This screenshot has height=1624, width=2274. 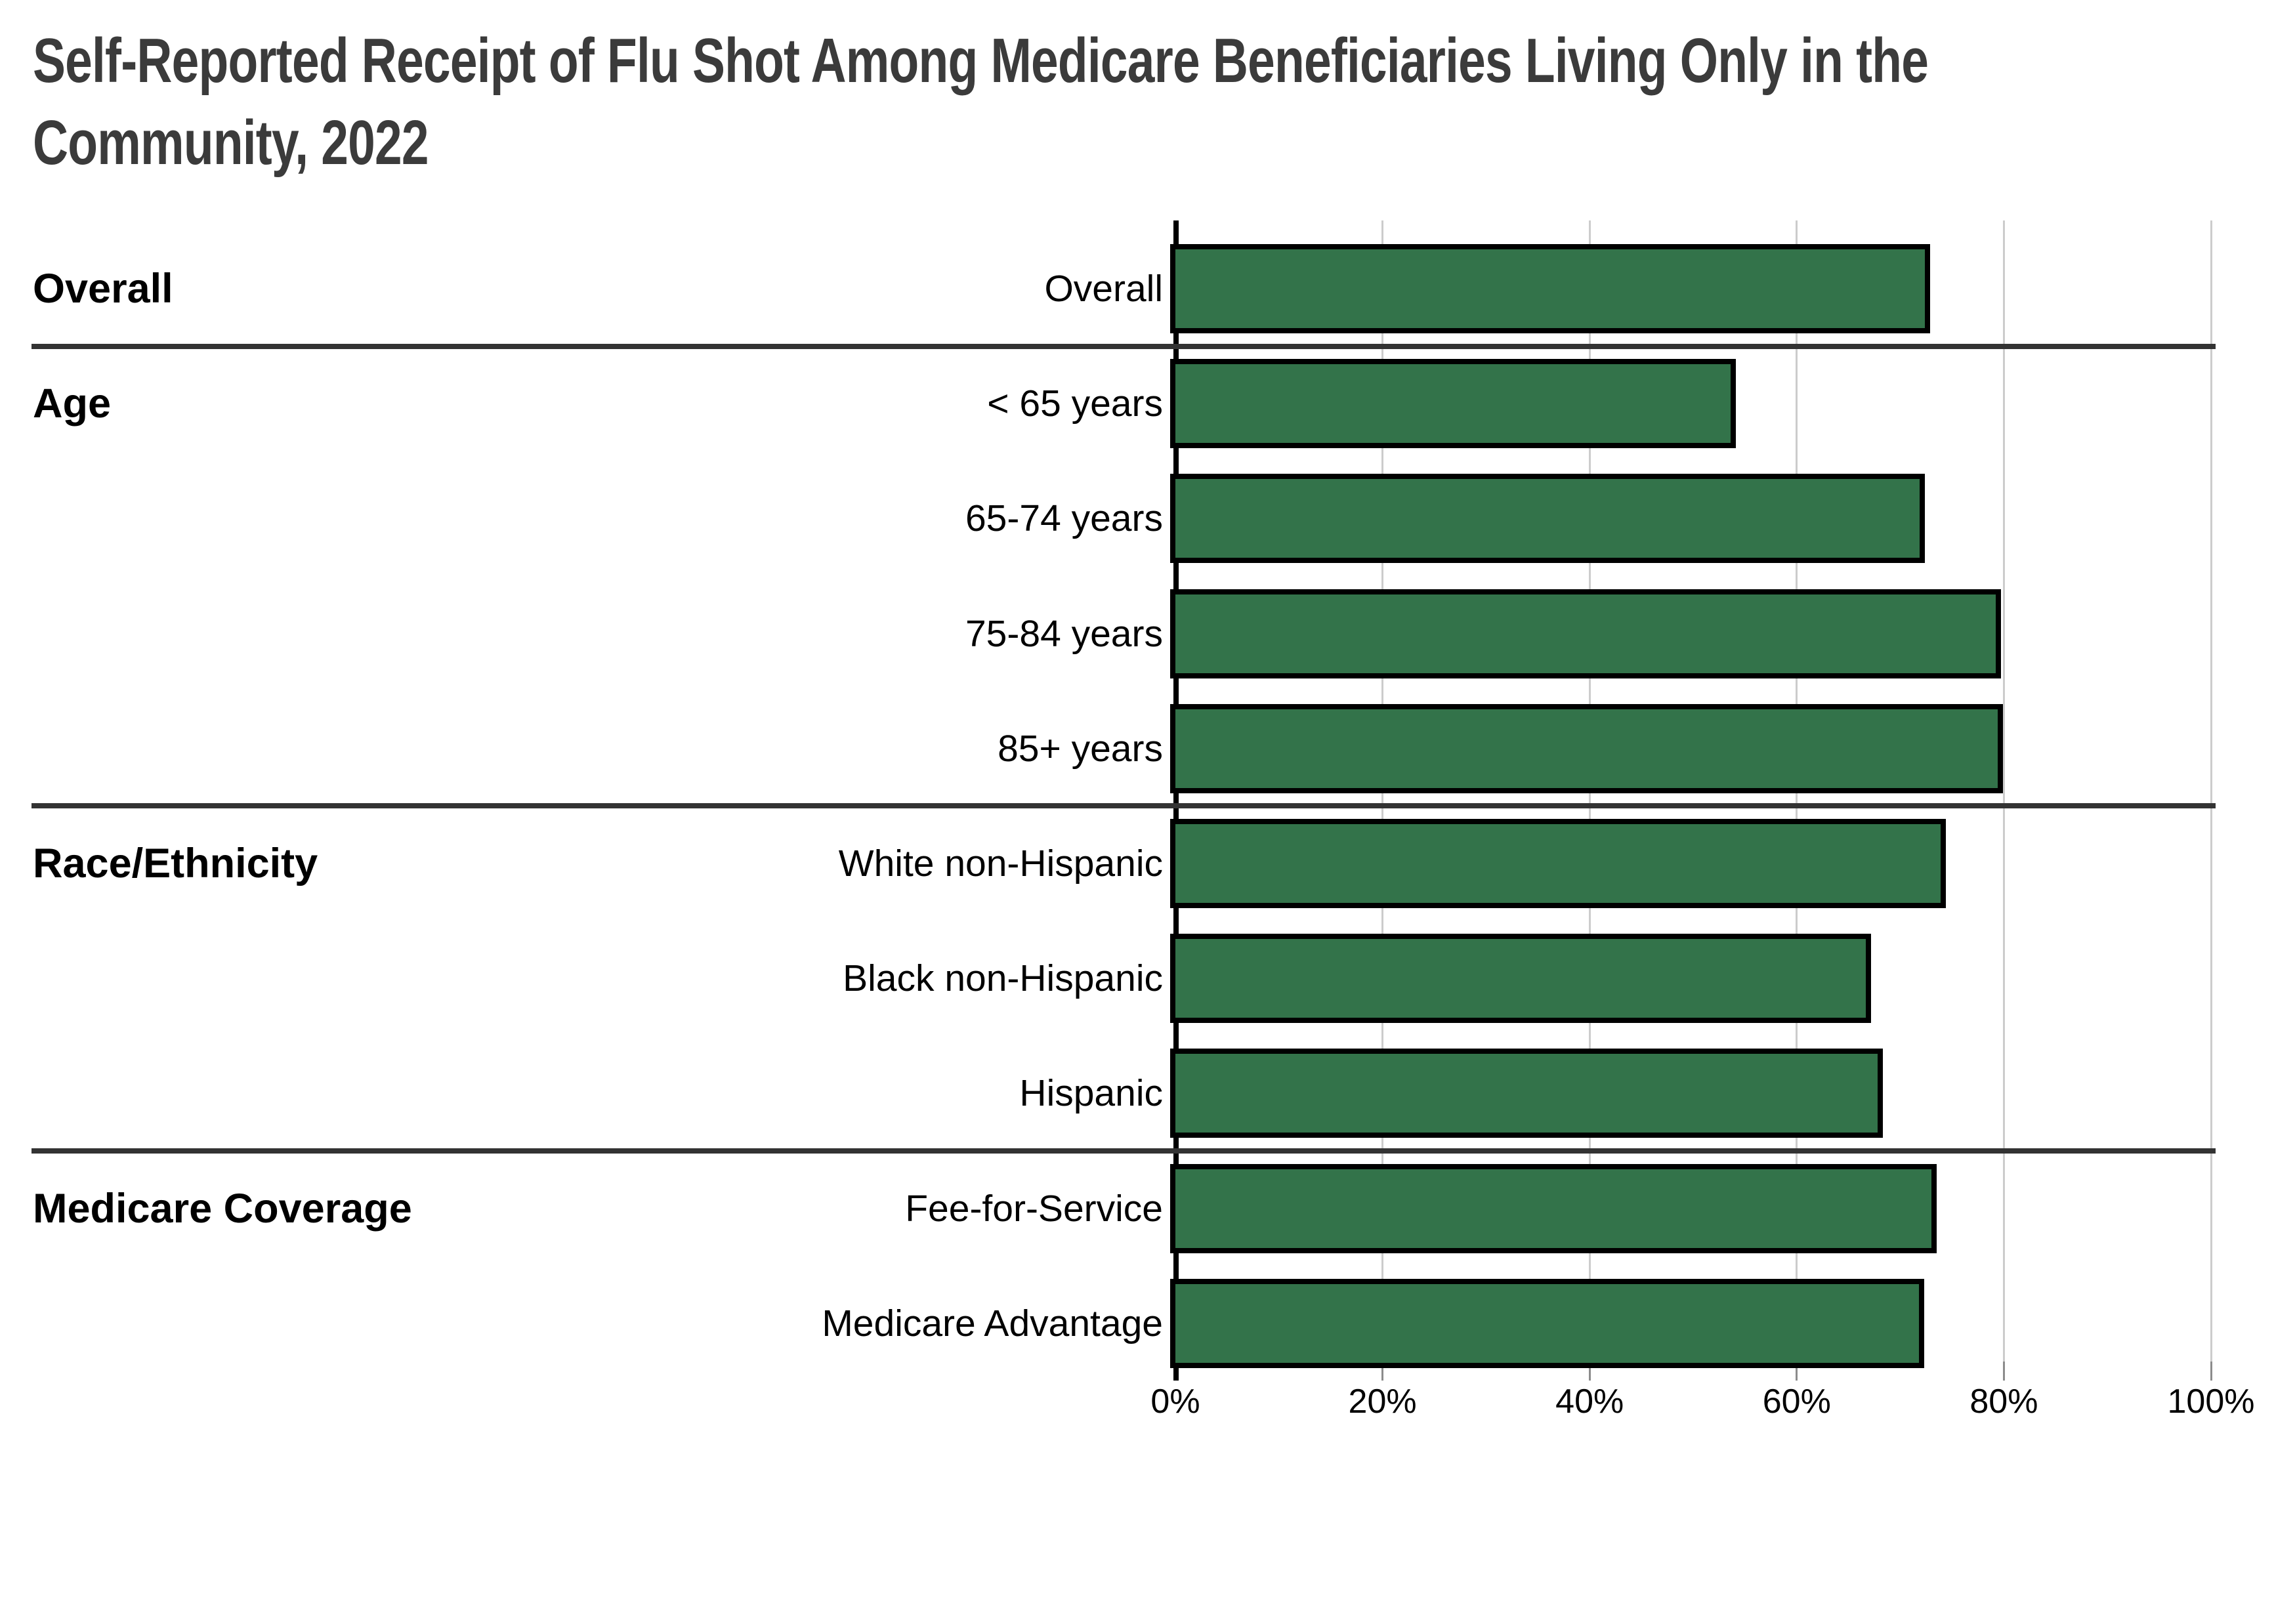 What do you see at coordinates (1176, 800) in the screenshot?
I see `y-axis-line` at bounding box center [1176, 800].